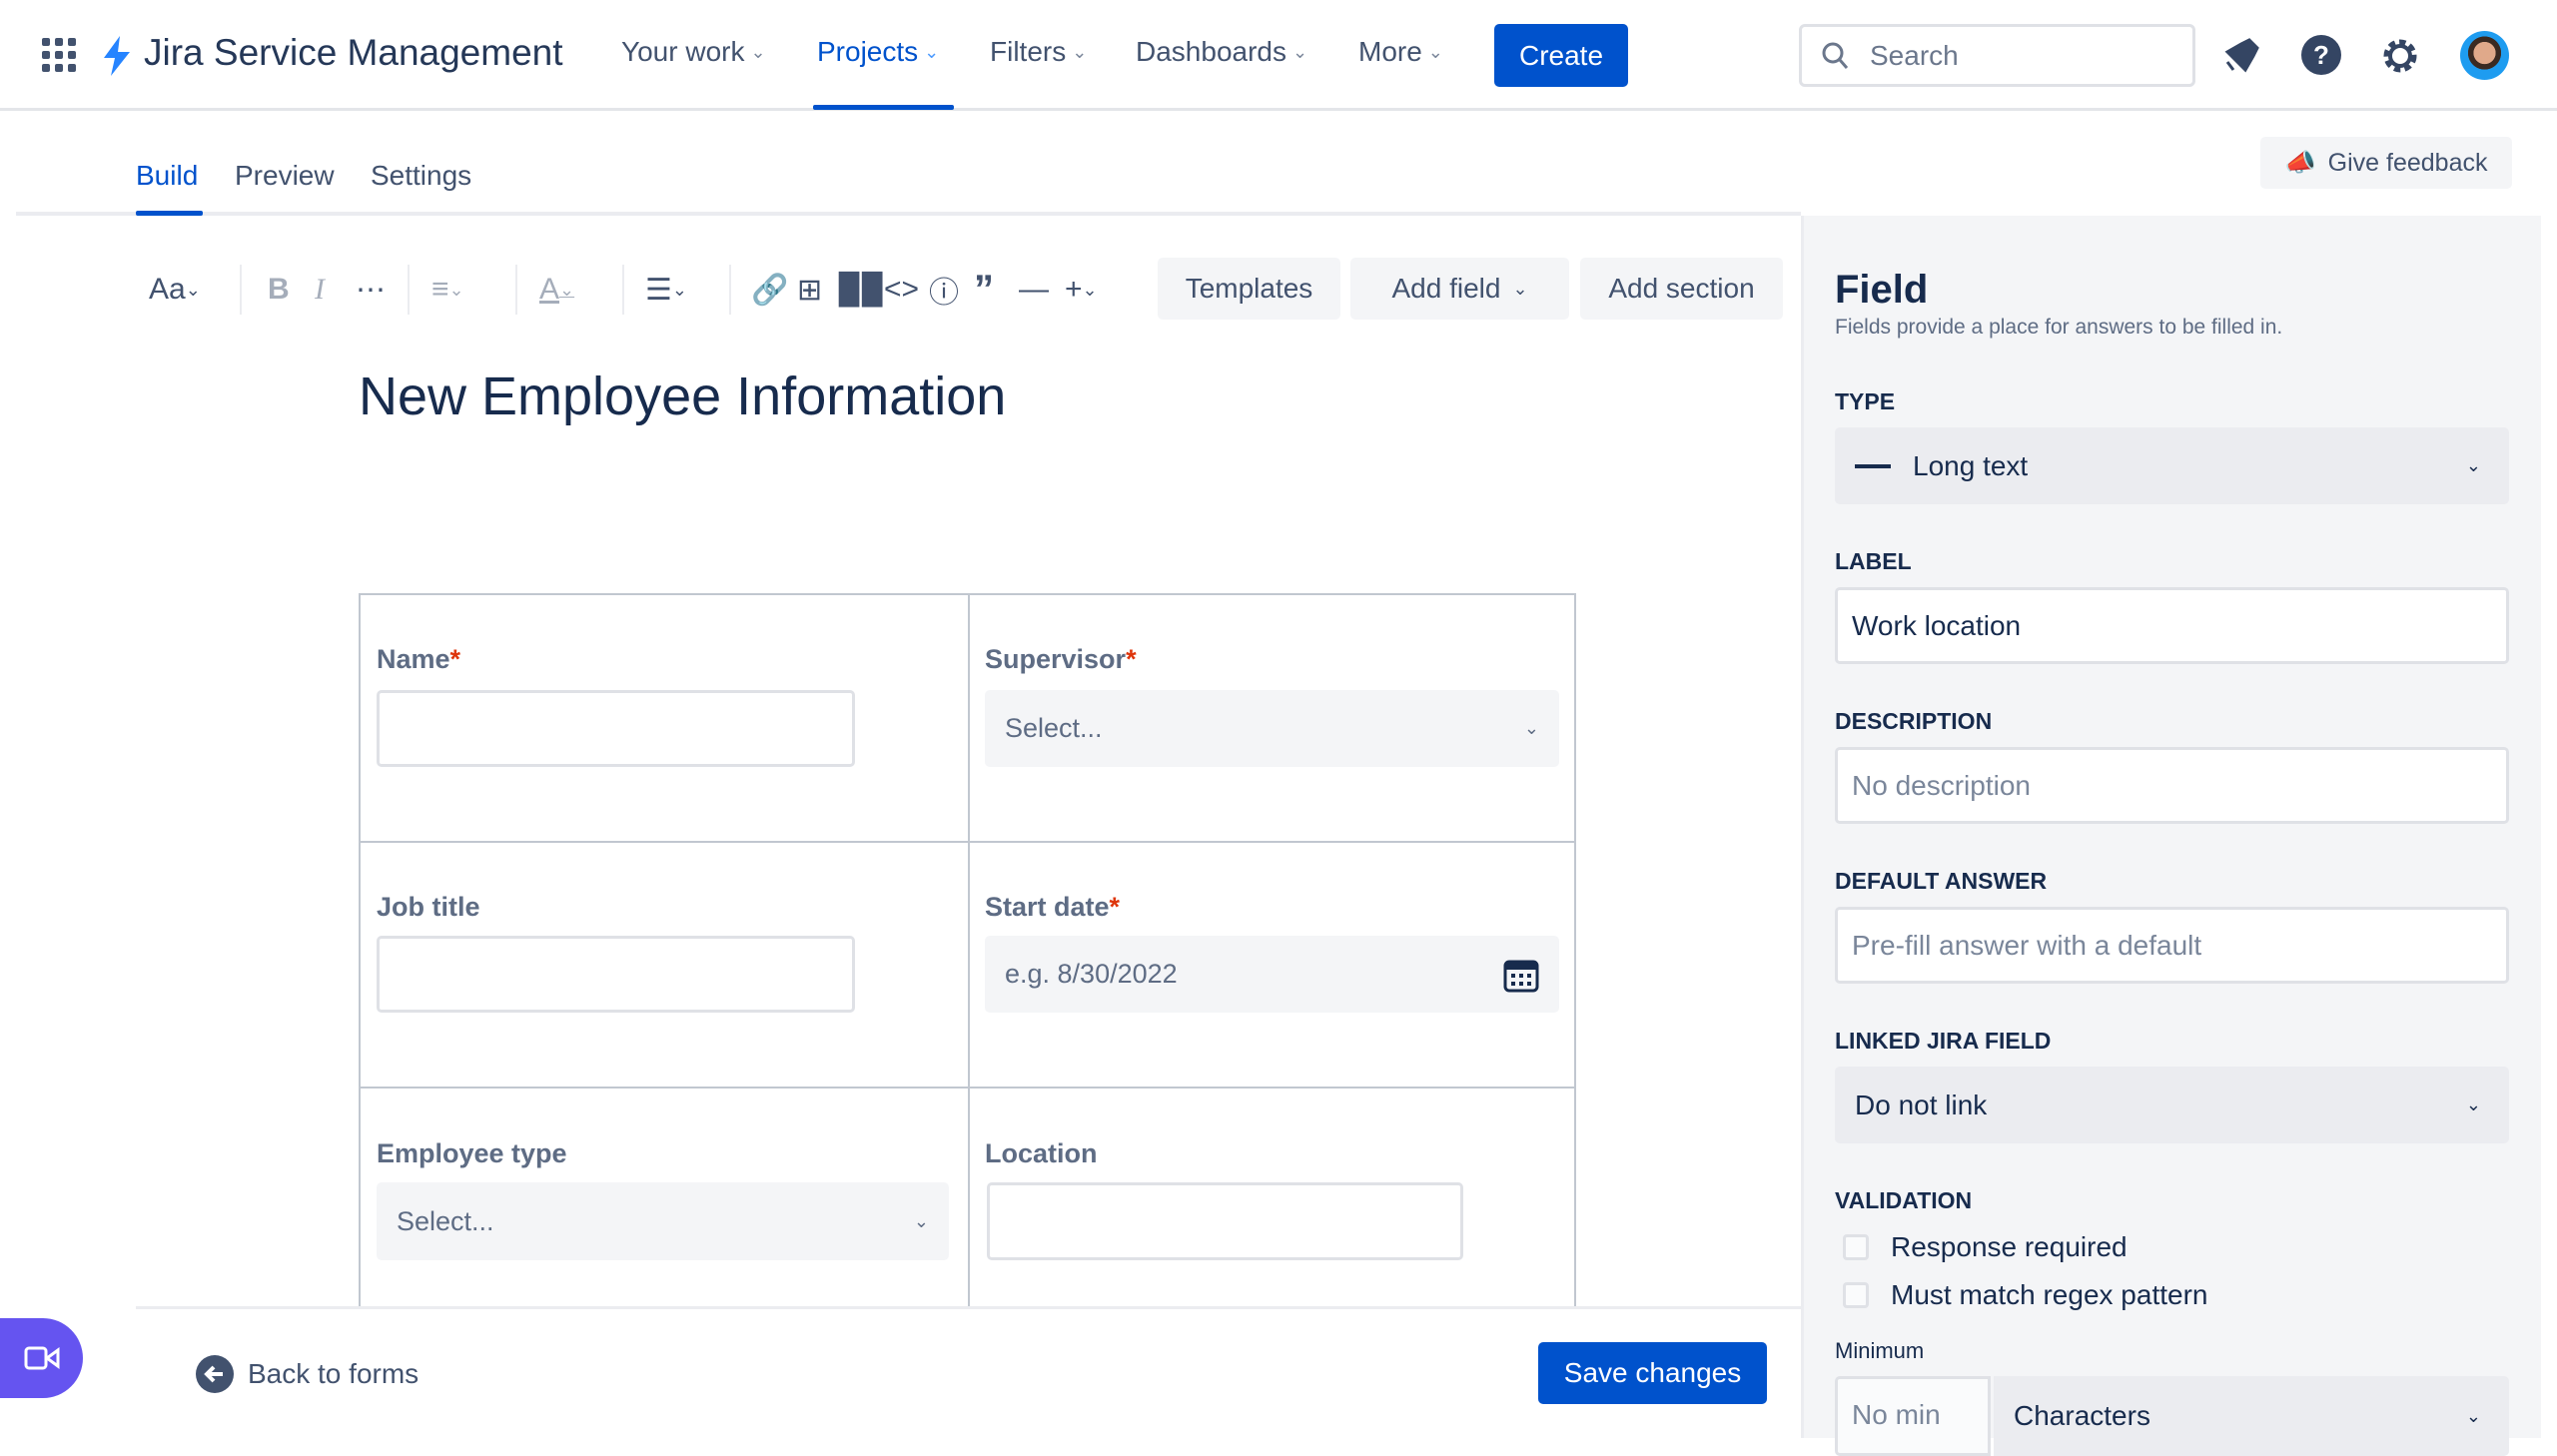 Image resolution: width=2557 pixels, height=1456 pixels. What do you see at coordinates (1904, 1200) in the screenshot?
I see `validation-label: VALIDATION` at bounding box center [1904, 1200].